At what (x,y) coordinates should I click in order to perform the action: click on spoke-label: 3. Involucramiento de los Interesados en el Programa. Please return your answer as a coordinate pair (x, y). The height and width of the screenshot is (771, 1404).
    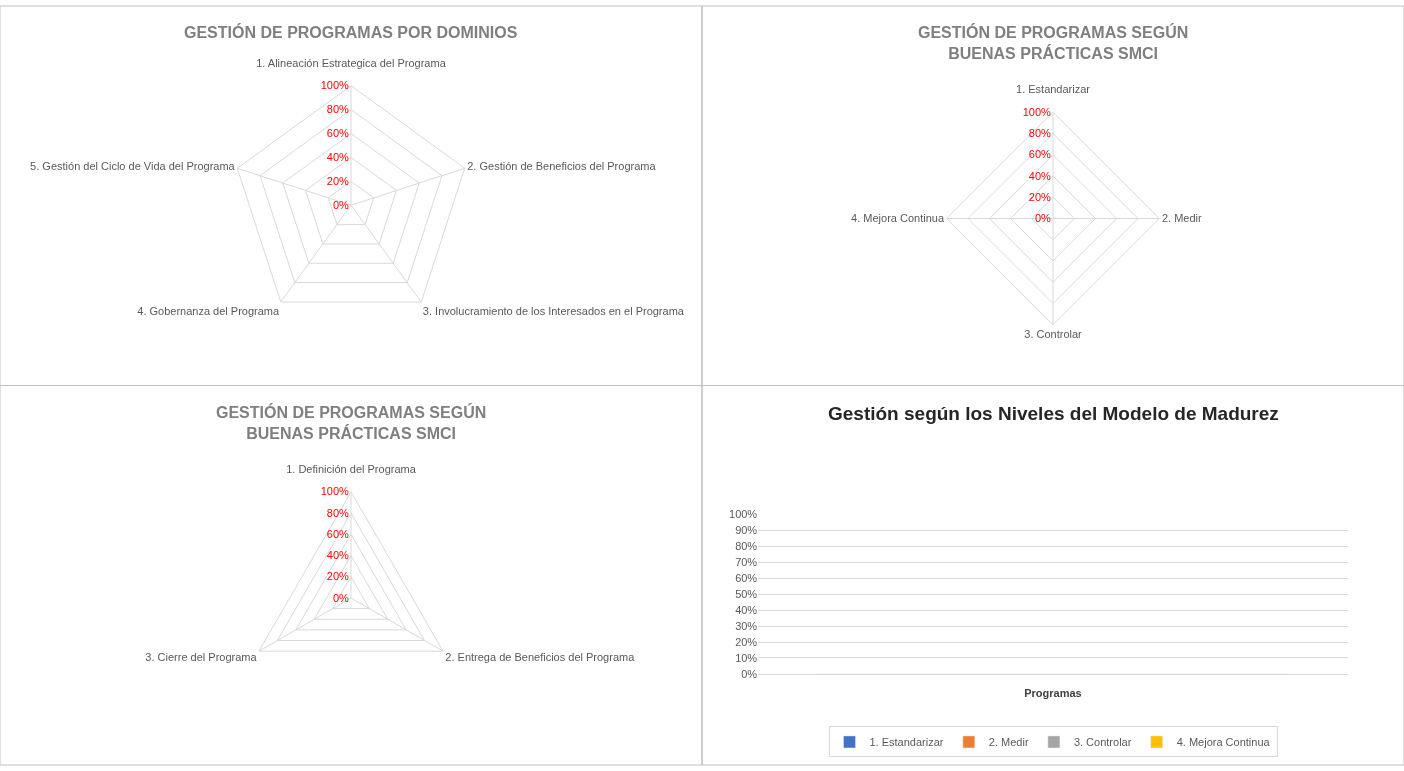
    Looking at the image, I should click on (553, 311).